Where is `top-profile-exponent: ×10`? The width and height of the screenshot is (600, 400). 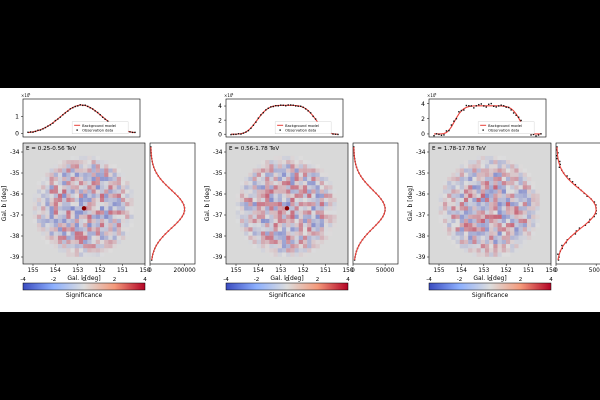 top-profile-exponent: ×10 is located at coordinates (228, 95).